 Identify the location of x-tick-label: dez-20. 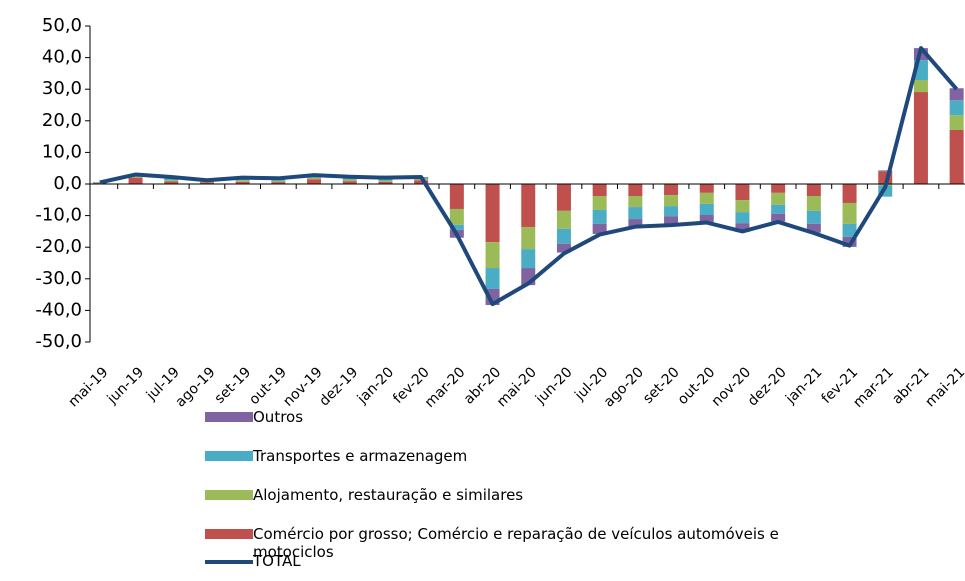
(767, 386).